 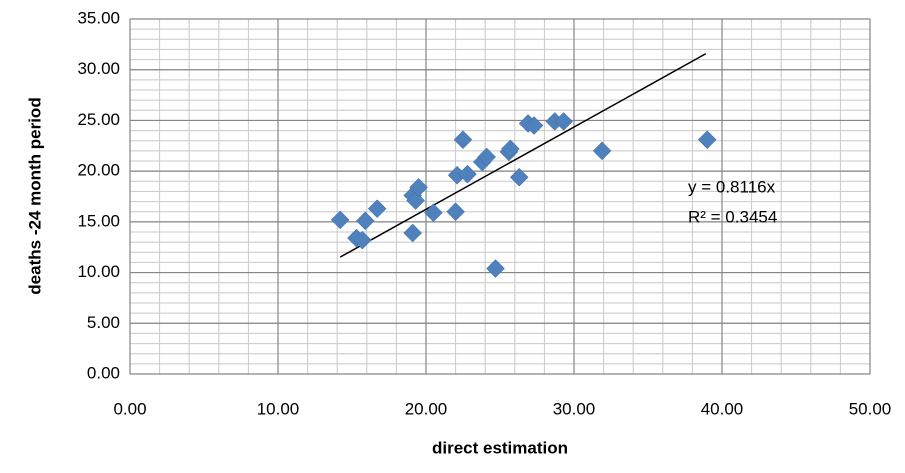 What do you see at coordinates (574, 408) in the screenshot?
I see `x-tick-label: 30.00` at bounding box center [574, 408].